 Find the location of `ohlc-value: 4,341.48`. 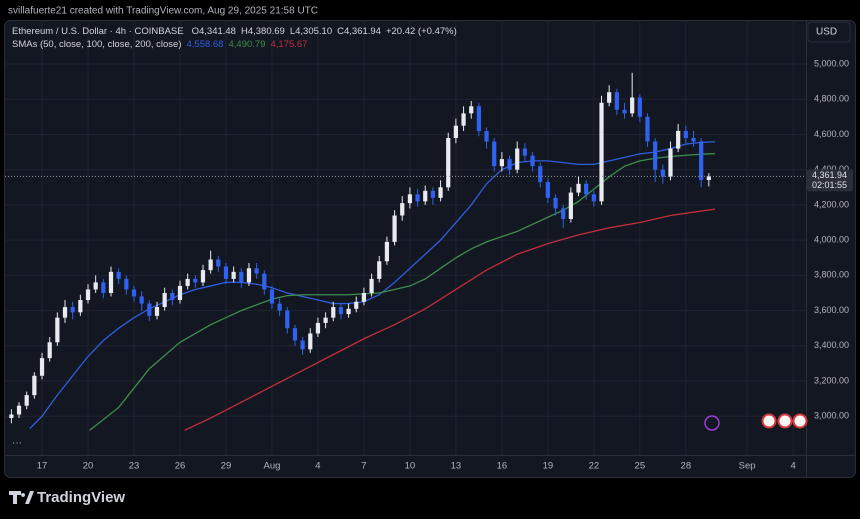

ohlc-value: 4,341.48 is located at coordinates (217, 31).